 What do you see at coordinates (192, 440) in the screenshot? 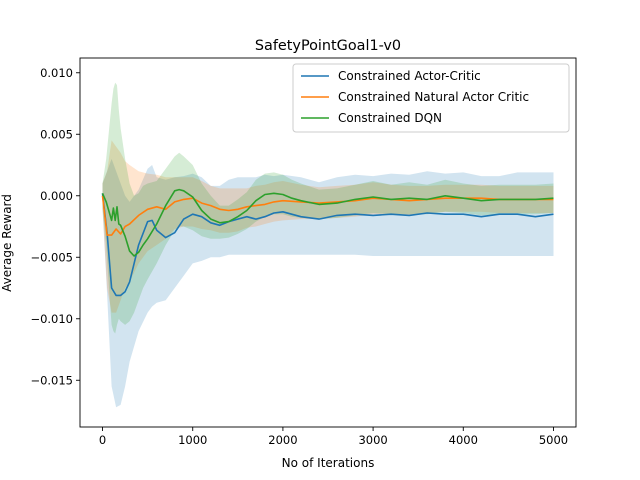
I see `x-tick-label: 1000` at bounding box center [192, 440].